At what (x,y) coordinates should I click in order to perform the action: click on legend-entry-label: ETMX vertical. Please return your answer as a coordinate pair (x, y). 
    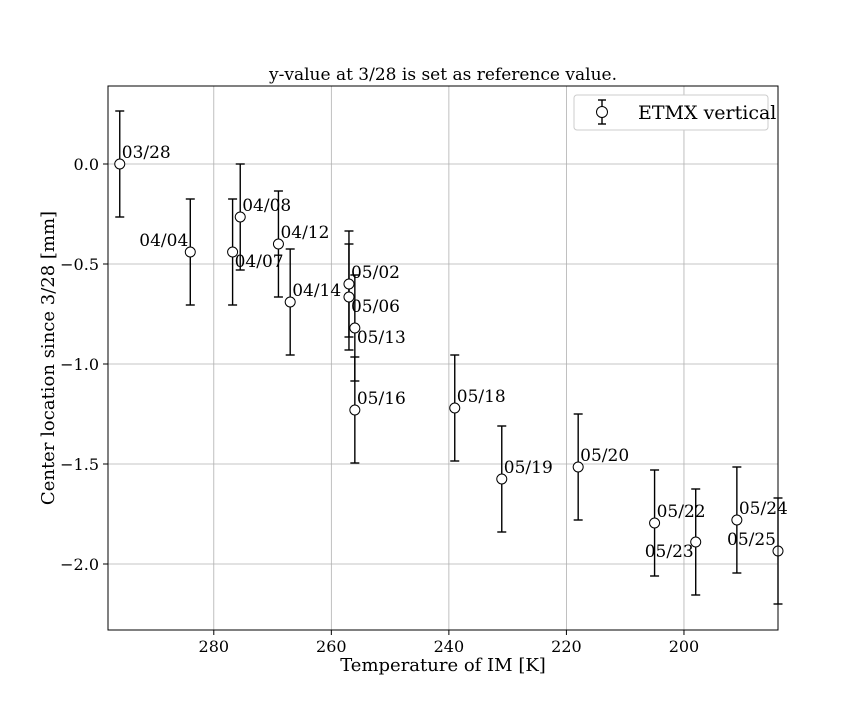
    Looking at the image, I should click on (707, 113).